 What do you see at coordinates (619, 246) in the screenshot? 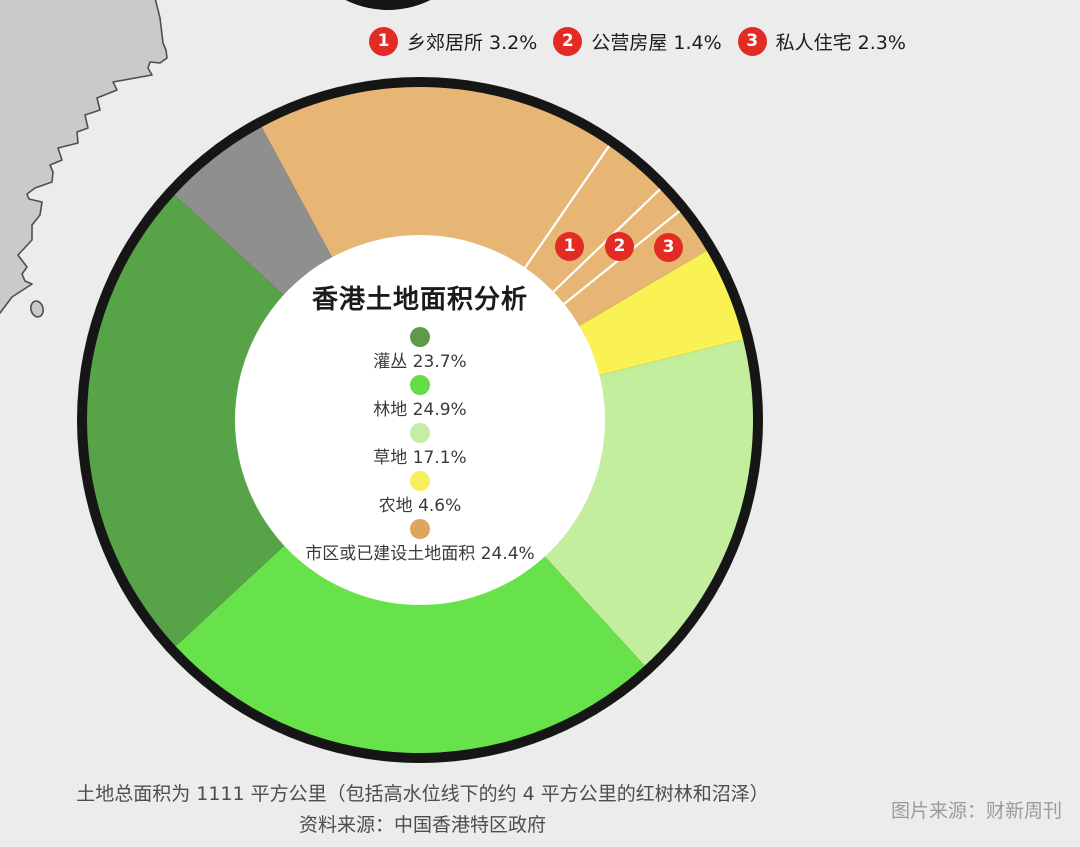
I see `ring-badge-2: 2` at bounding box center [619, 246].